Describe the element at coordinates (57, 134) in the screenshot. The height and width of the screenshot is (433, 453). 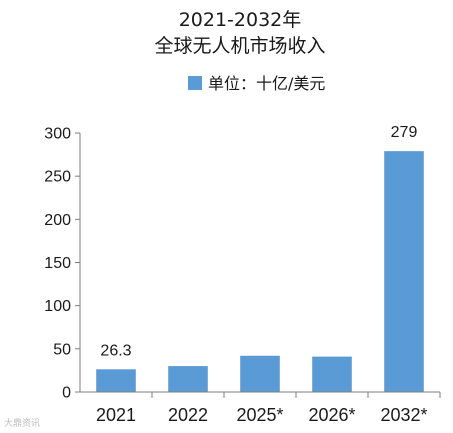
I see `y-tick-label: 300` at that location.